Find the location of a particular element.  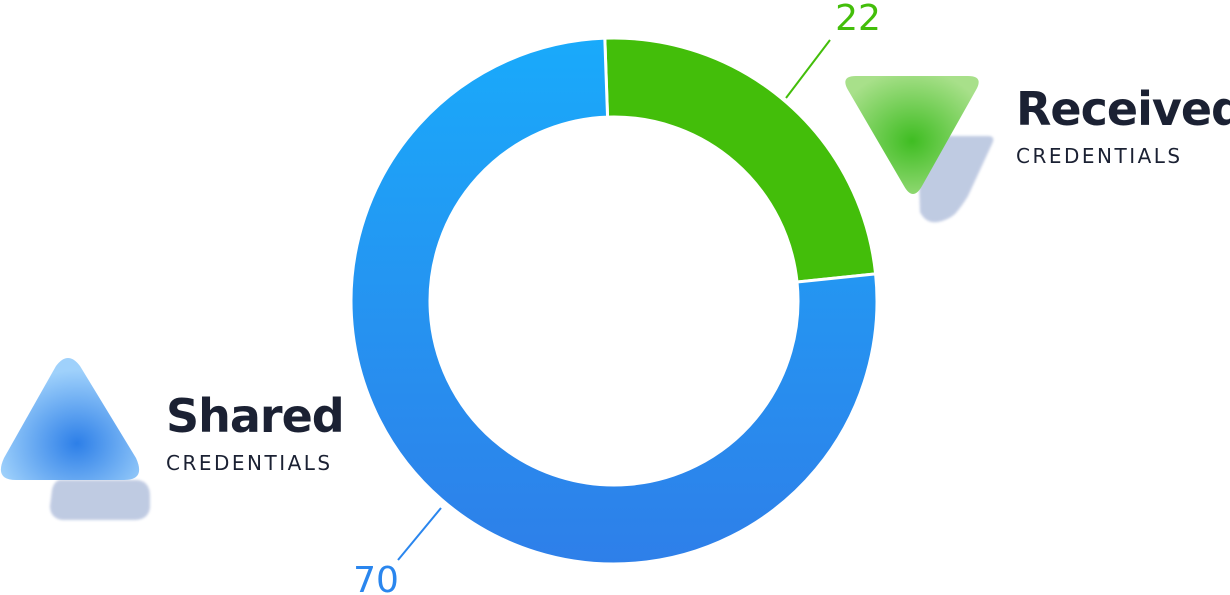

triangle-up-icon is located at coordinates (75, 439).